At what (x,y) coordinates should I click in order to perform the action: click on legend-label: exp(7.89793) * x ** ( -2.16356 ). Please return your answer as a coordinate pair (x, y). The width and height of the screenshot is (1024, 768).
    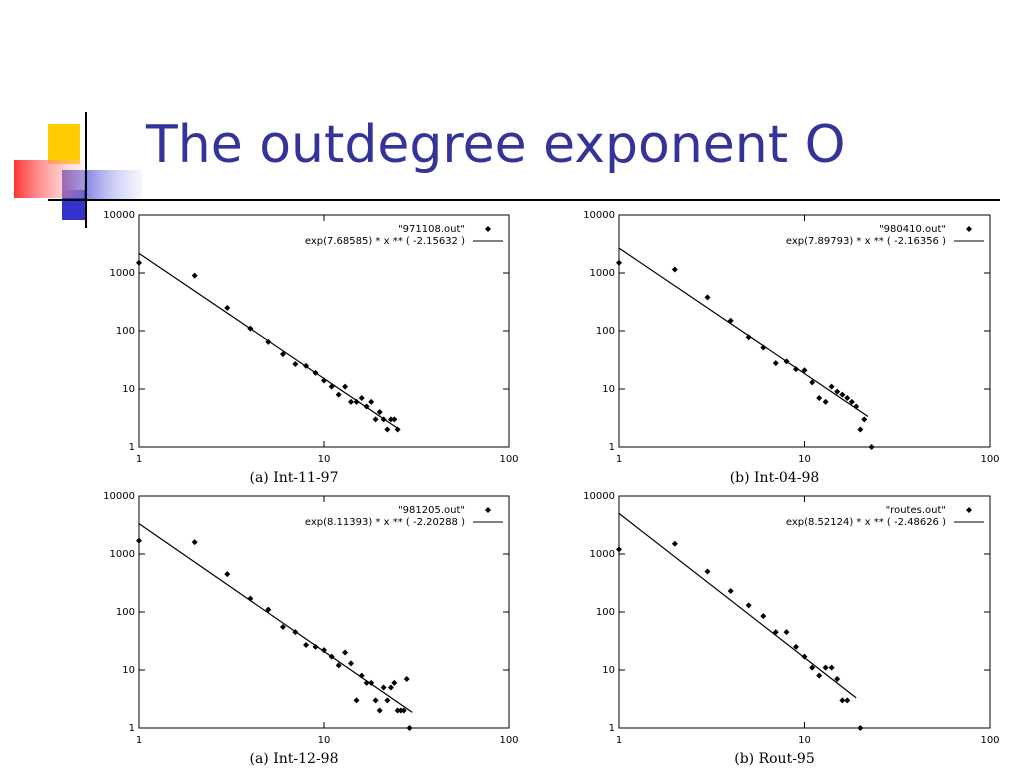
    Looking at the image, I should click on (866, 241).